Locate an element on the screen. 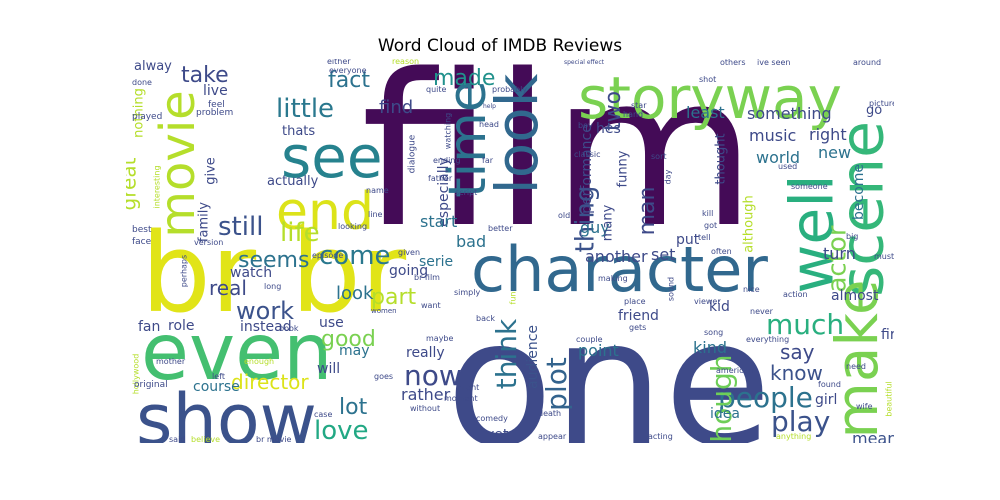 The height and width of the screenshot is (500, 1000). word-right: right is located at coordinates (828, 134).